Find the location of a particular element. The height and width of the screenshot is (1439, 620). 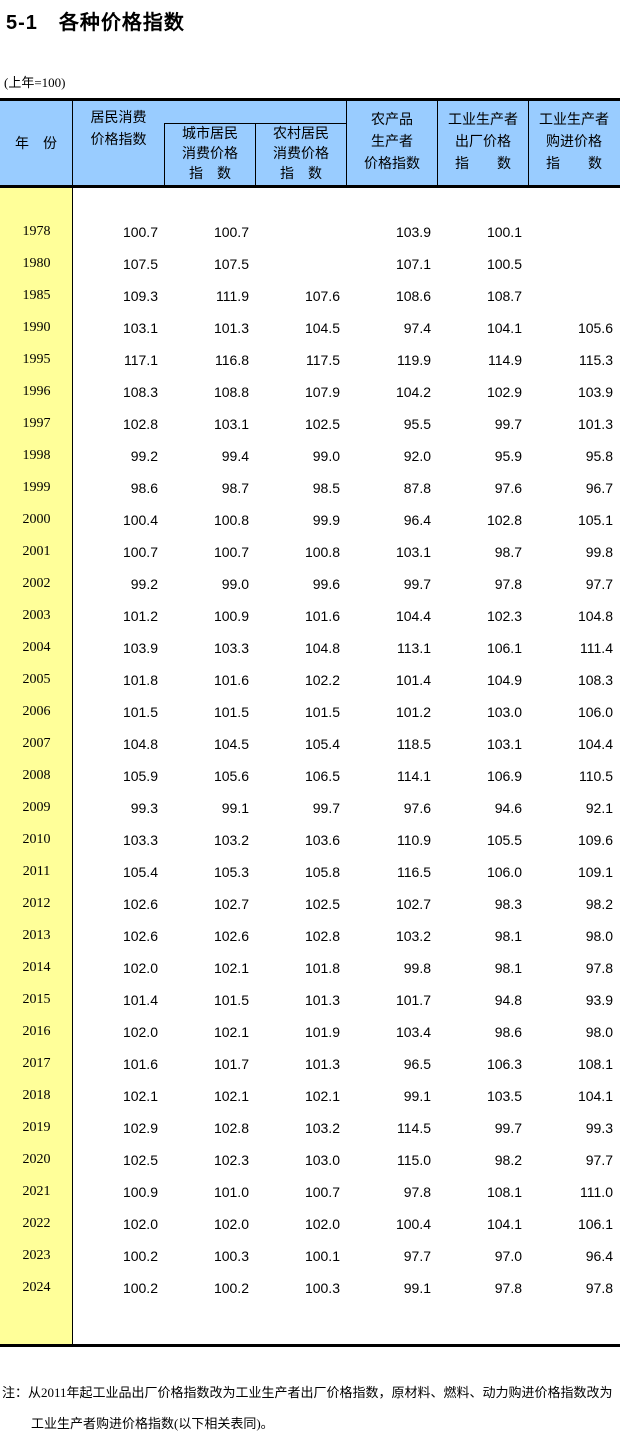

cell-value: 109.6 is located at coordinates (595, 840).